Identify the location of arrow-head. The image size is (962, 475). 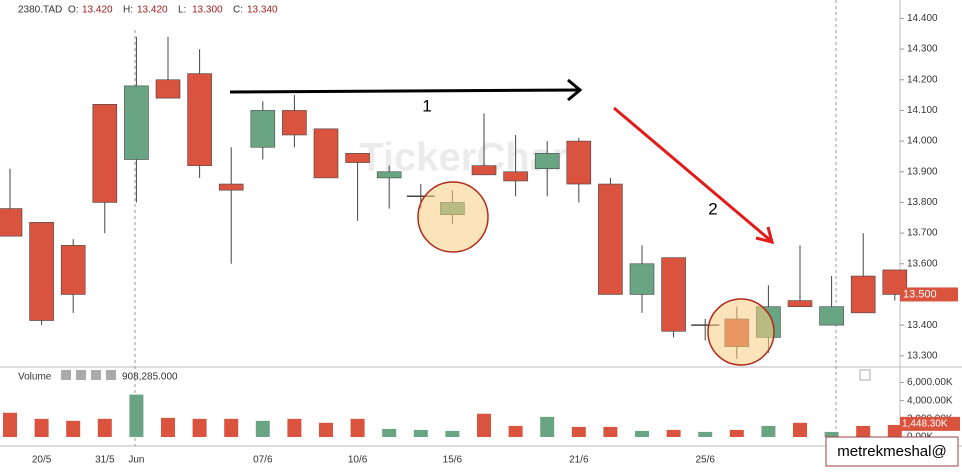
(575, 90).